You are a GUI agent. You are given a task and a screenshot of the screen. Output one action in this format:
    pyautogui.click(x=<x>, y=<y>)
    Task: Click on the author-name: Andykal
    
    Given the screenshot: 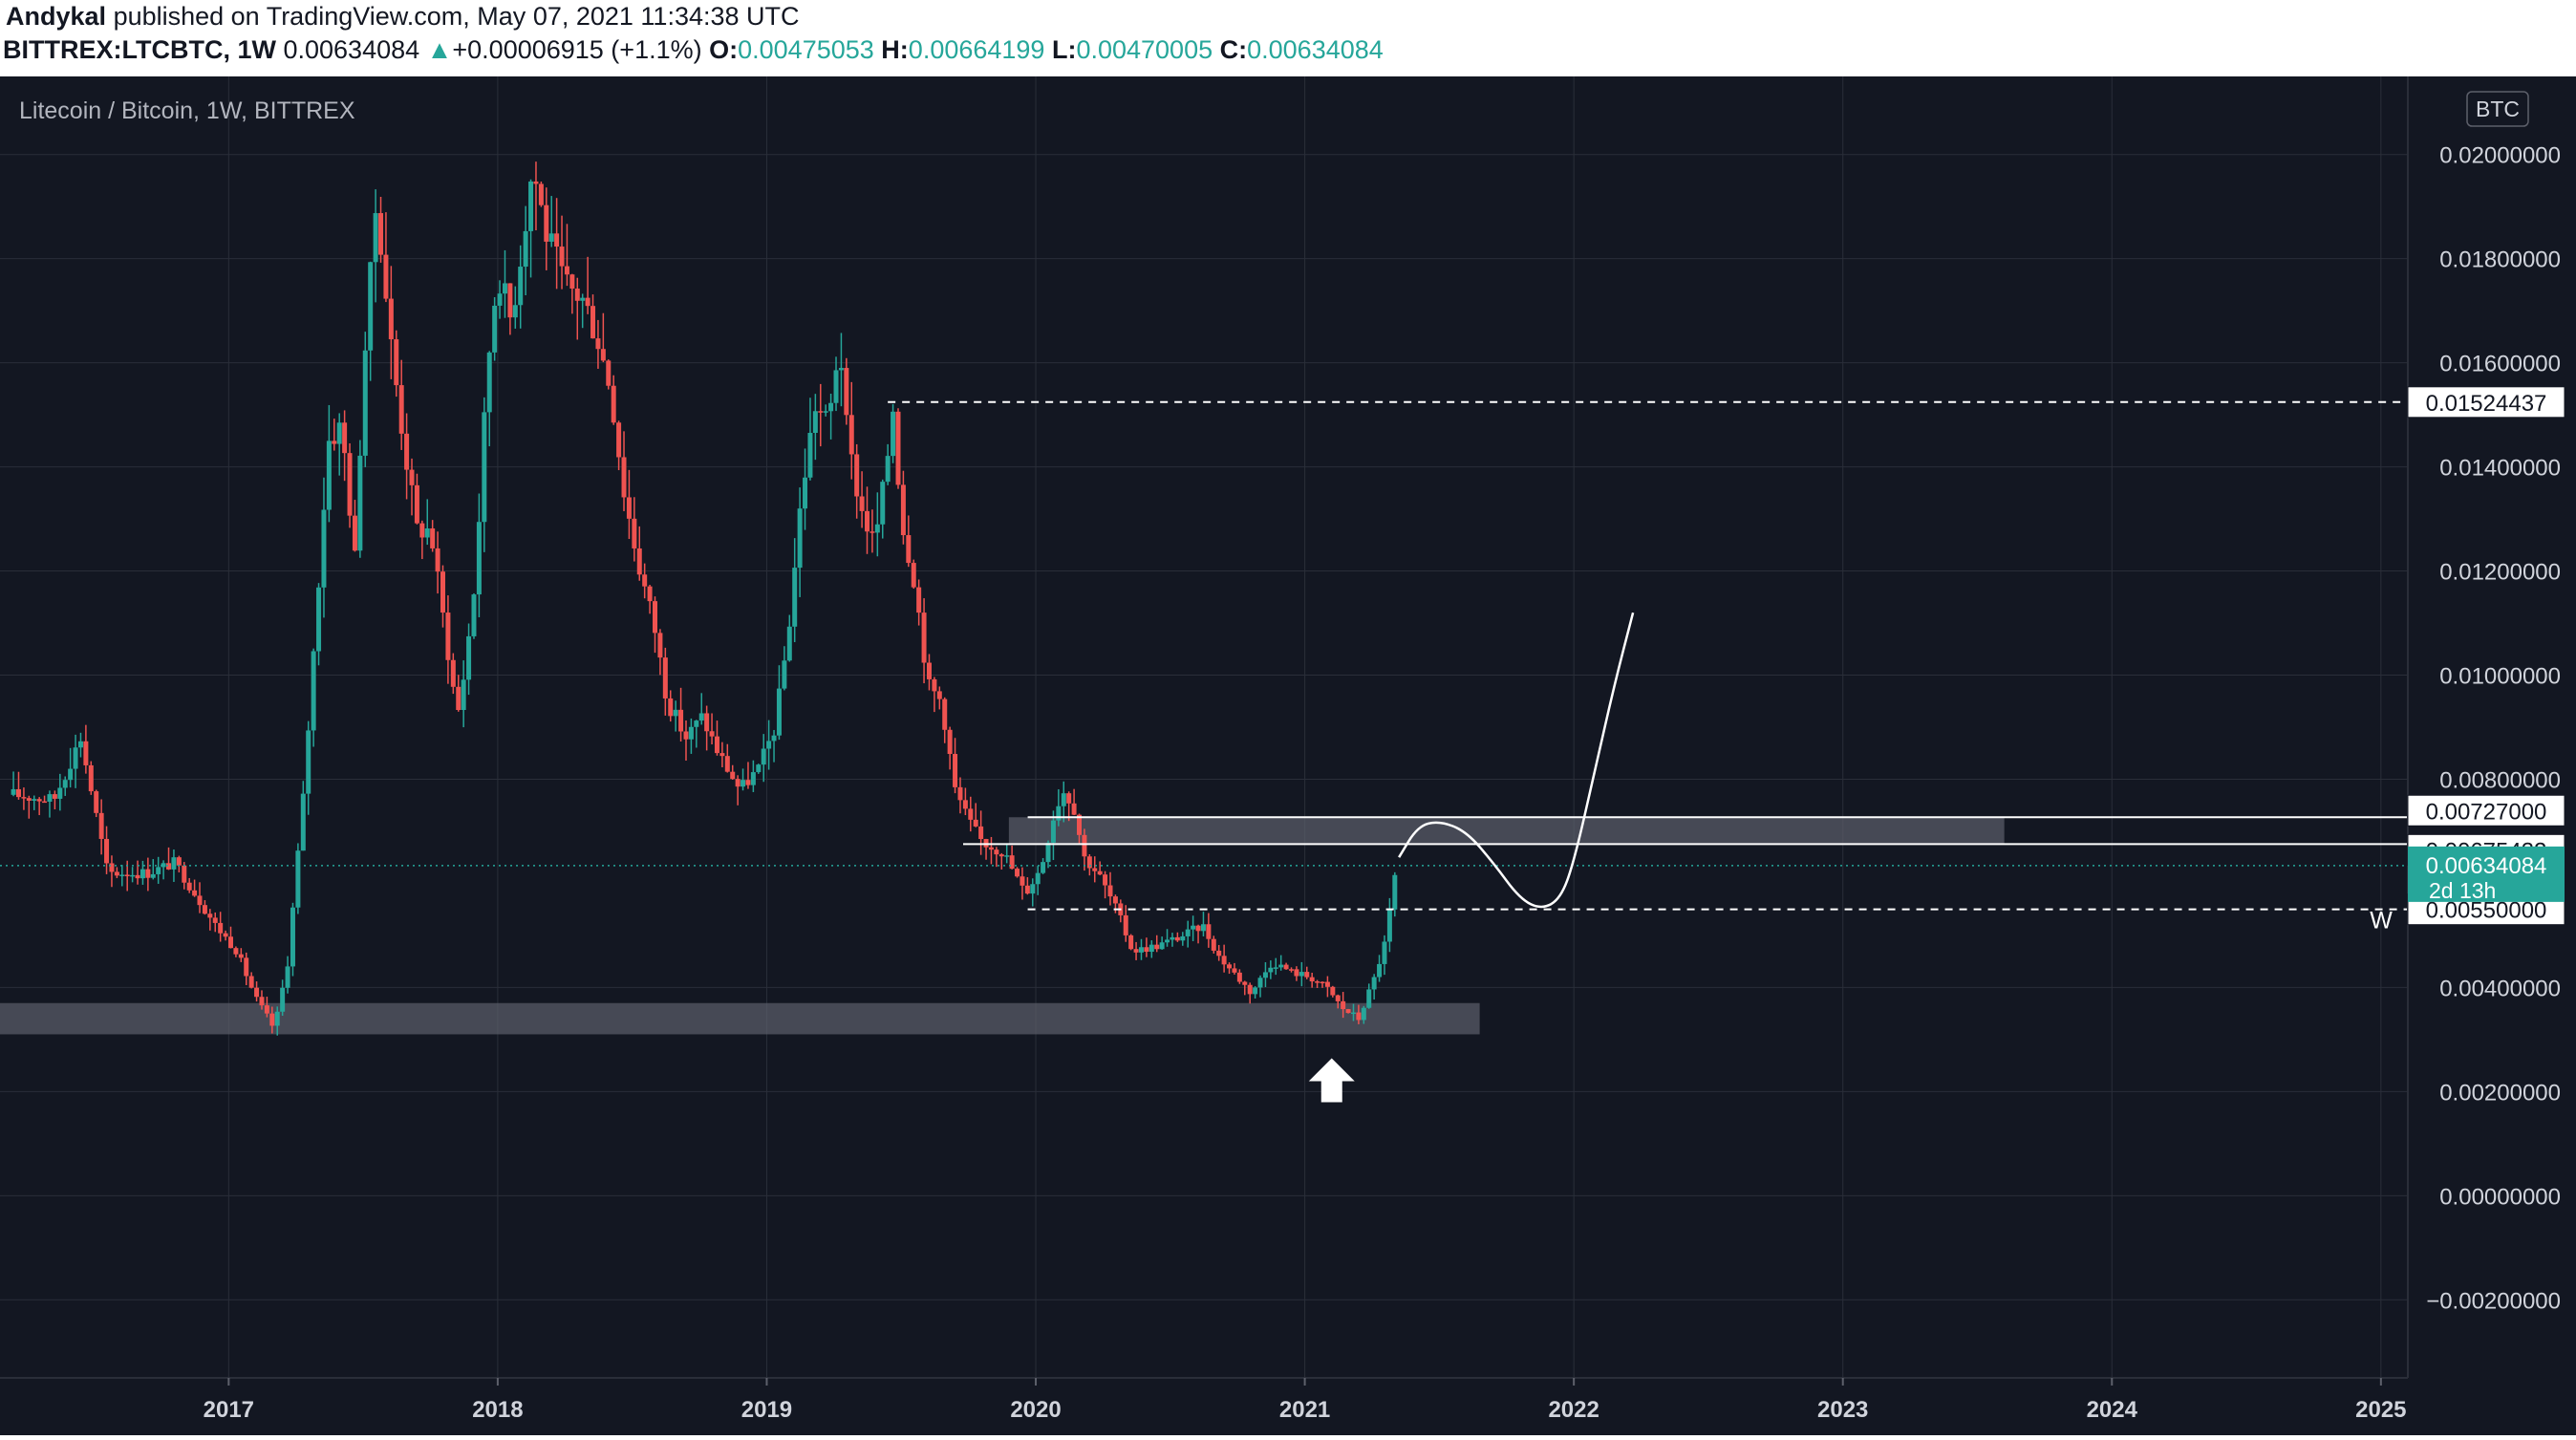 What is the action you would take?
    pyautogui.click(x=56, y=16)
    